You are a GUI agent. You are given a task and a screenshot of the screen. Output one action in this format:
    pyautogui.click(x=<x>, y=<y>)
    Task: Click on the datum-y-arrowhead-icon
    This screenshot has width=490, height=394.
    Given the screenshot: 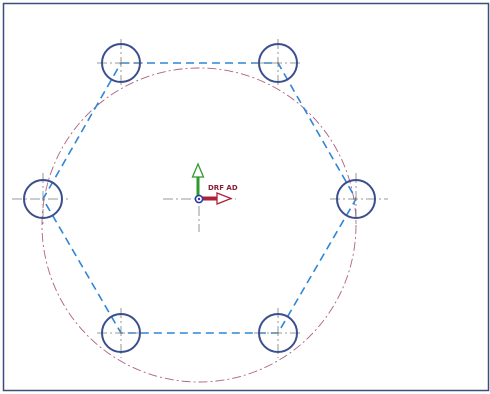 What is the action you would take?
    pyautogui.click(x=198, y=170)
    